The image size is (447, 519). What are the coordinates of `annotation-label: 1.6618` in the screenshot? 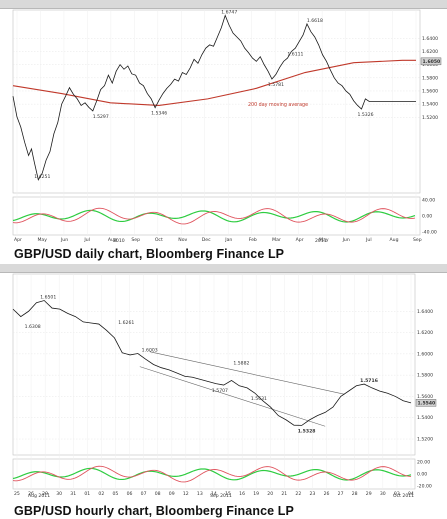 It's located at (315, 21).